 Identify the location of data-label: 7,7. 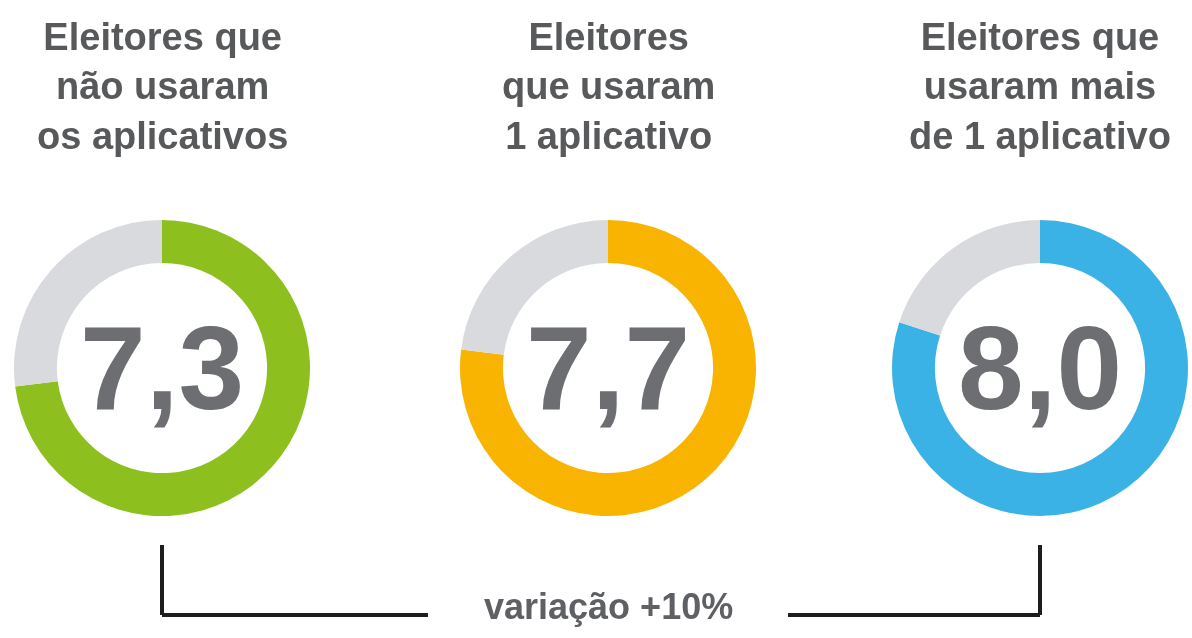
(608, 368).